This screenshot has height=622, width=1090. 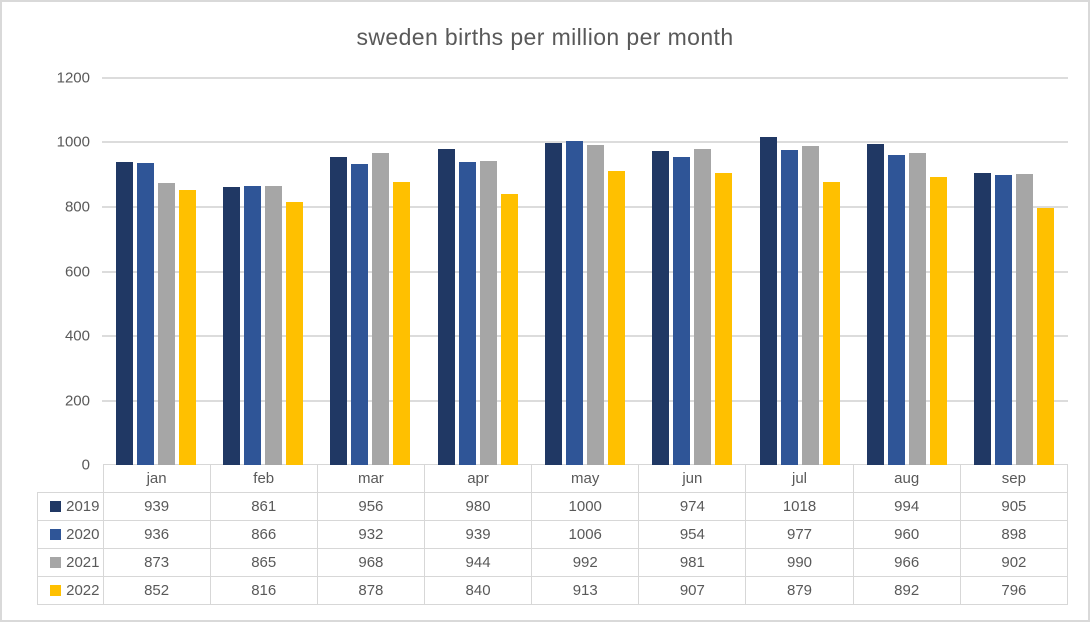 I want to click on chart-title: sweden births per million per month, so click(x=545, y=37).